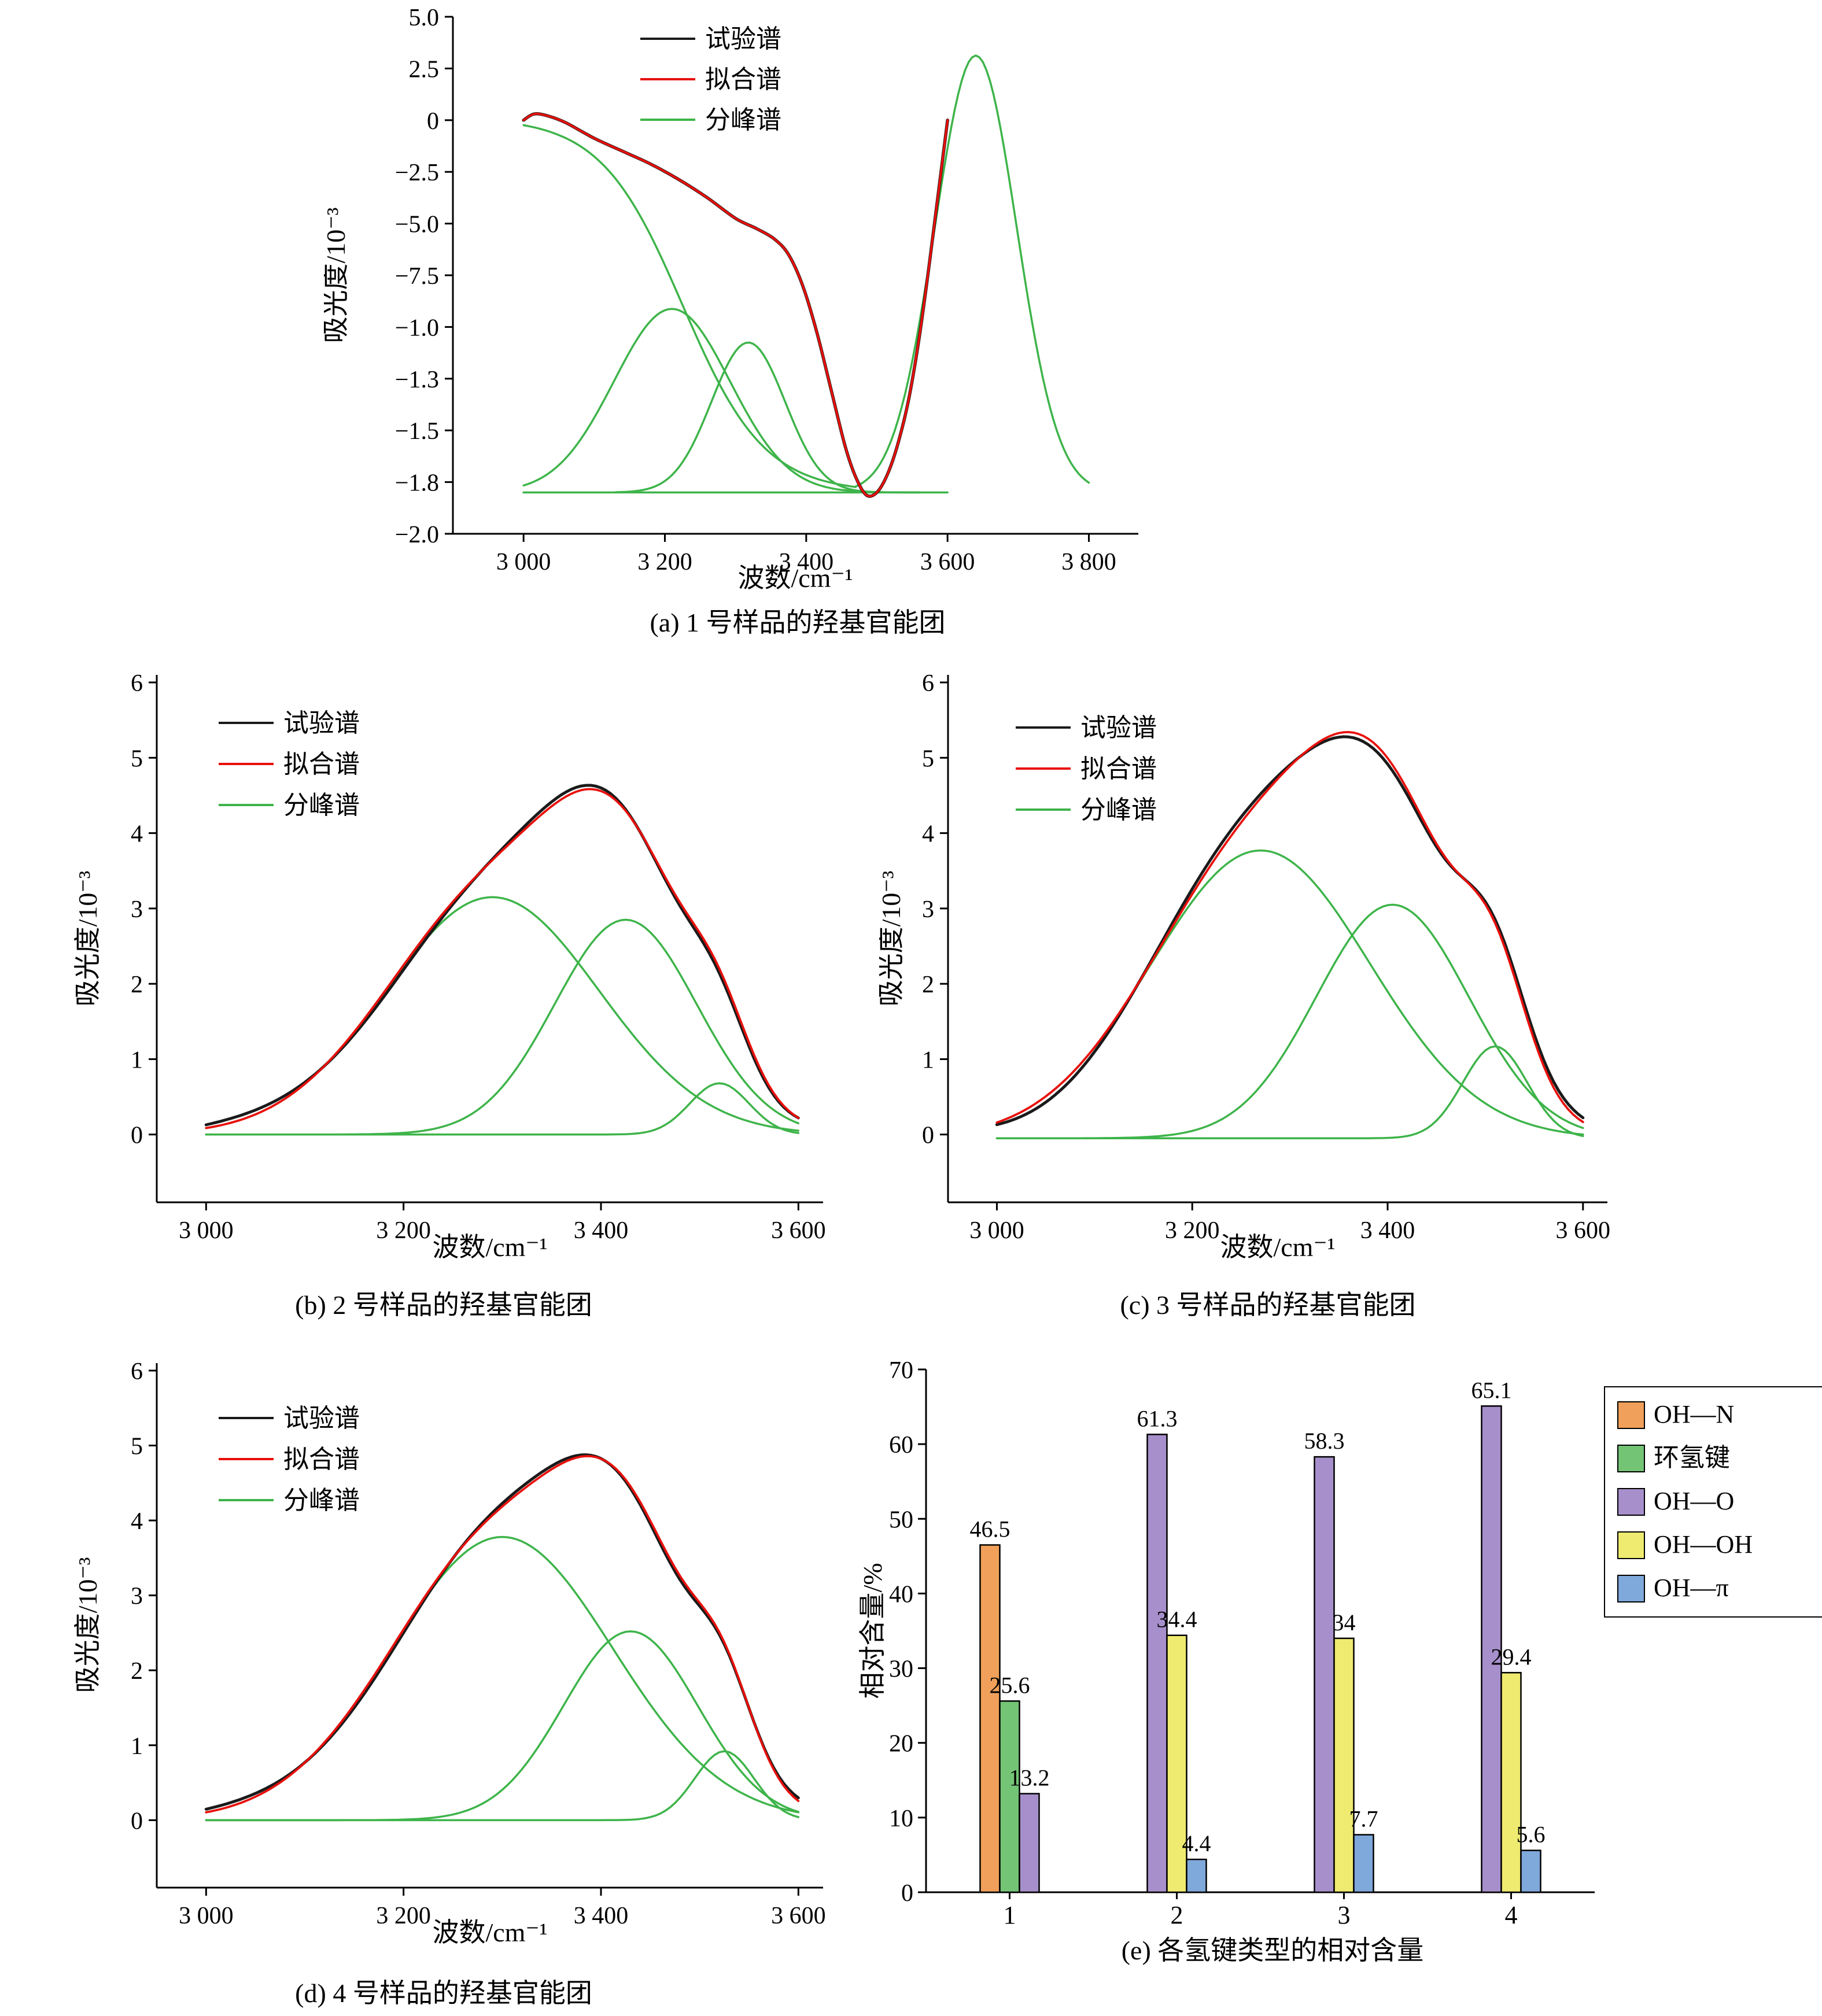 Image resolution: width=1822 pixels, height=2016 pixels. Describe the element at coordinates (1691, 1588) in the screenshot. I see `legend-label: OH—π` at that location.